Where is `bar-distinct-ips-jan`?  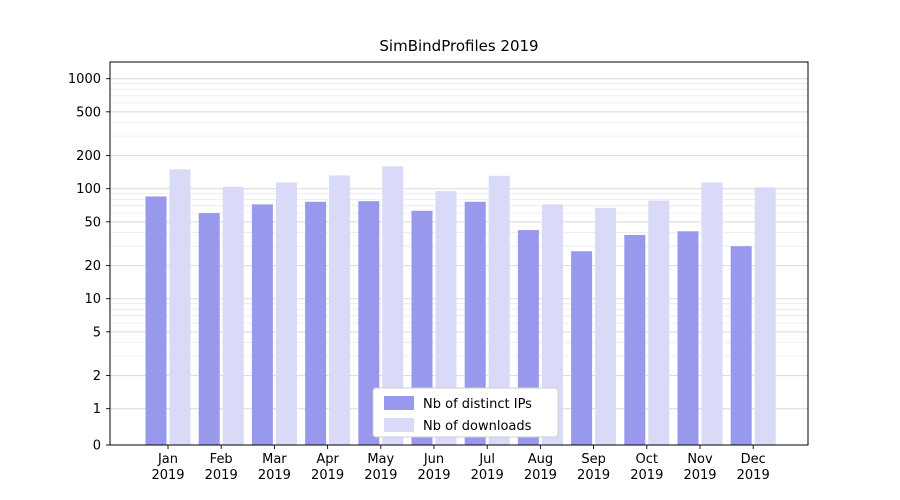
bar-distinct-ips-jan is located at coordinates (156, 320).